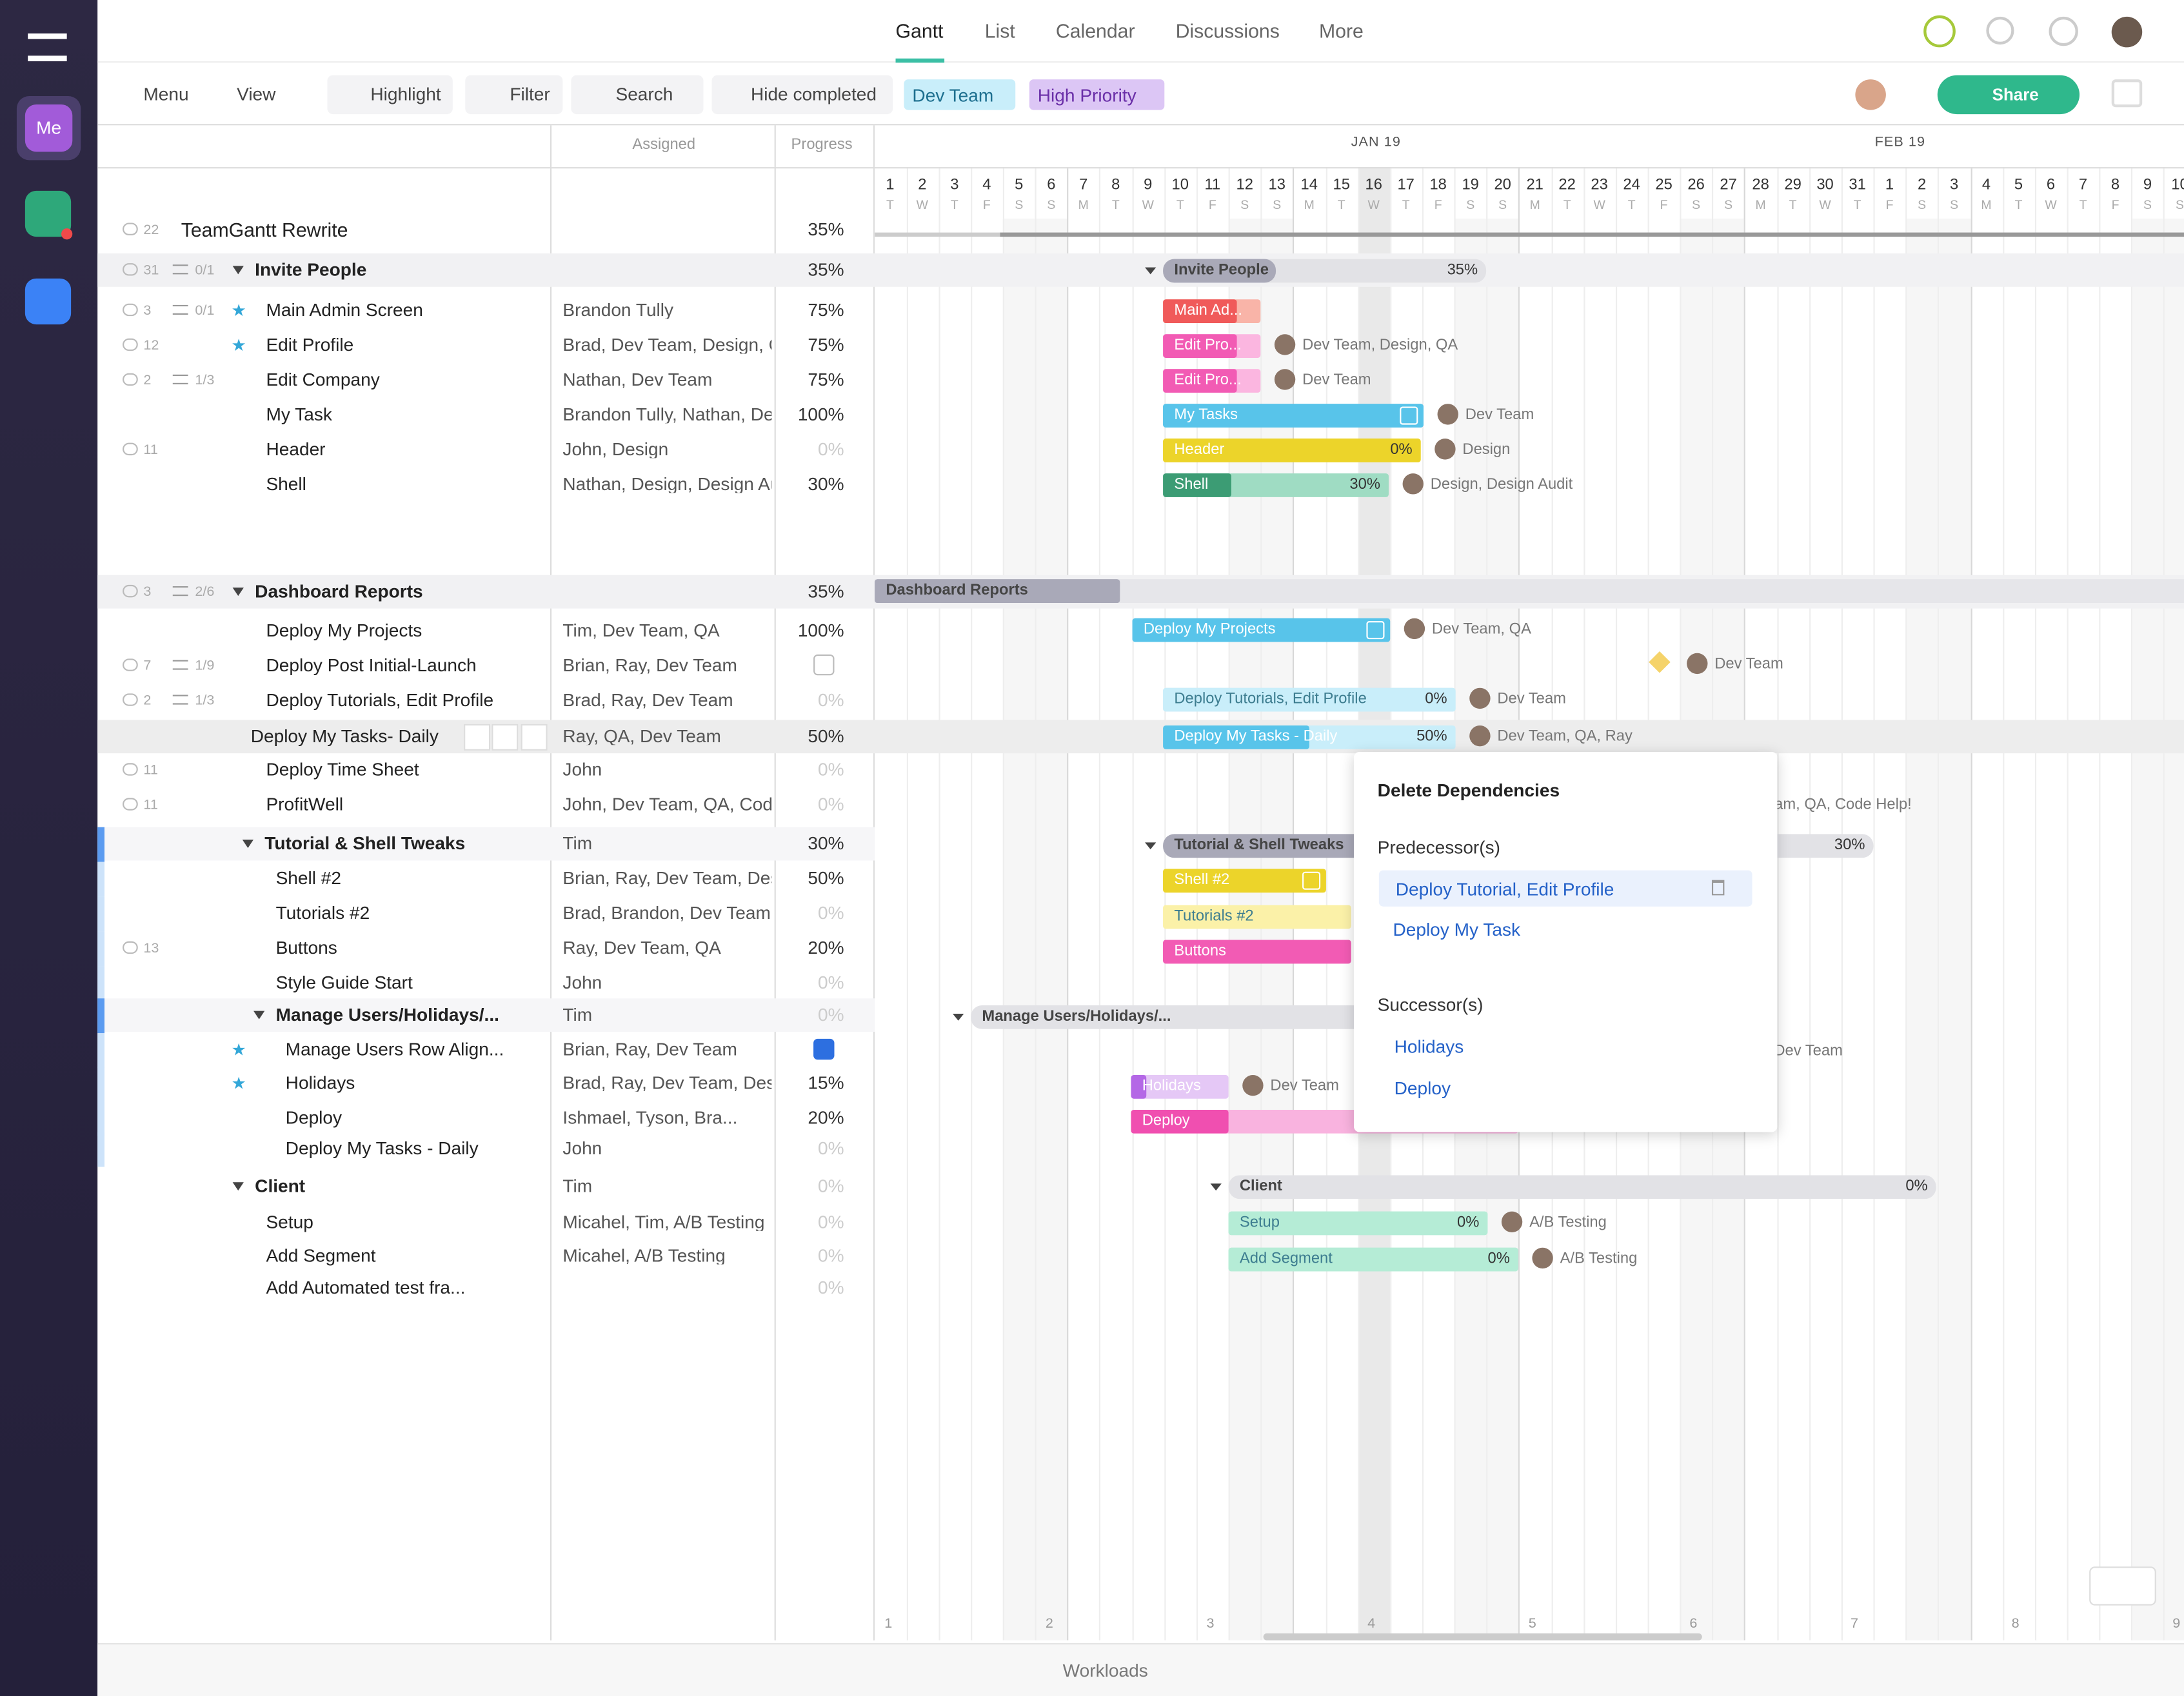 This screenshot has width=2184, height=1696. What do you see at coordinates (1429, 1046) in the screenshot?
I see `successor: Holidays` at bounding box center [1429, 1046].